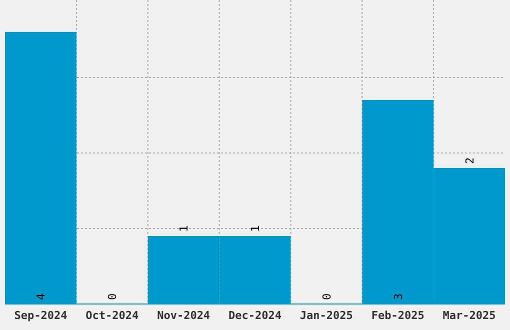 The image size is (510, 330). I want to click on x-tick-label: Oct-2024, so click(113, 315).